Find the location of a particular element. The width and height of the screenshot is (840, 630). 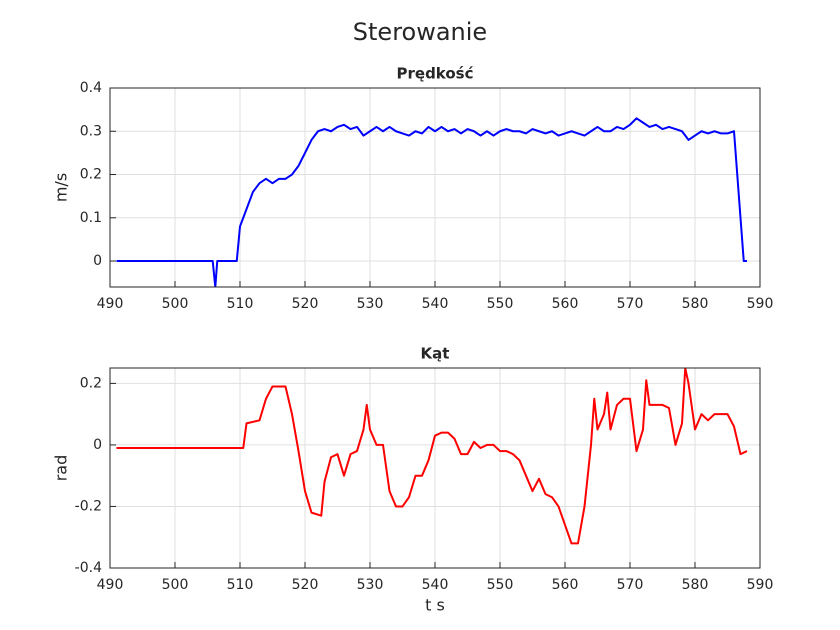

figure-title: Sterowanie is located at coordinates (420, 32).